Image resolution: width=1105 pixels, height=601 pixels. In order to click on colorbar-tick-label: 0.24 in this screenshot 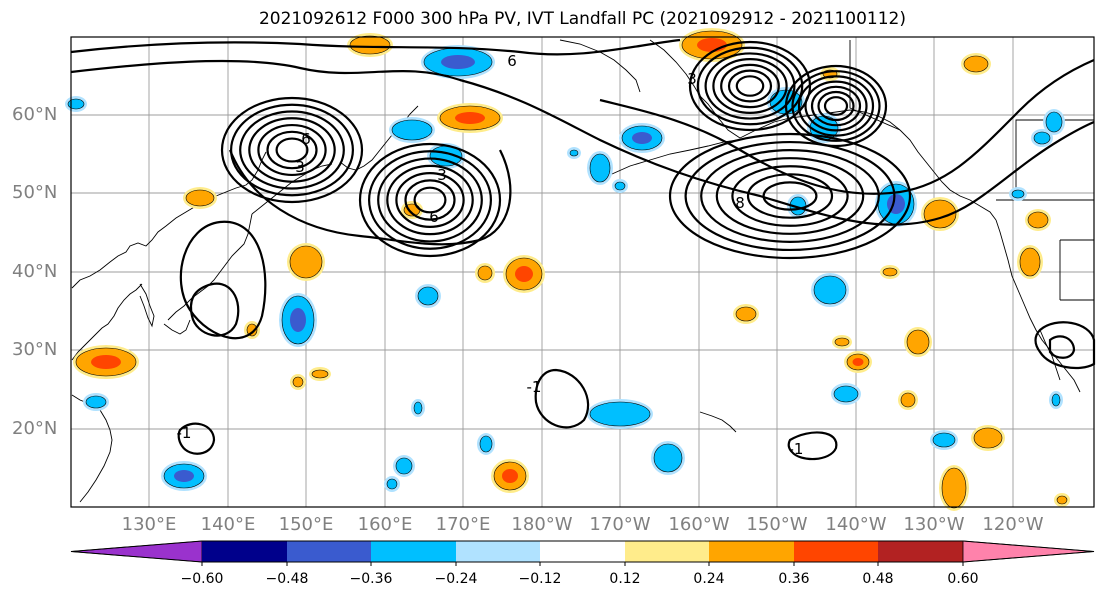, I will do `click(709, 579)`.